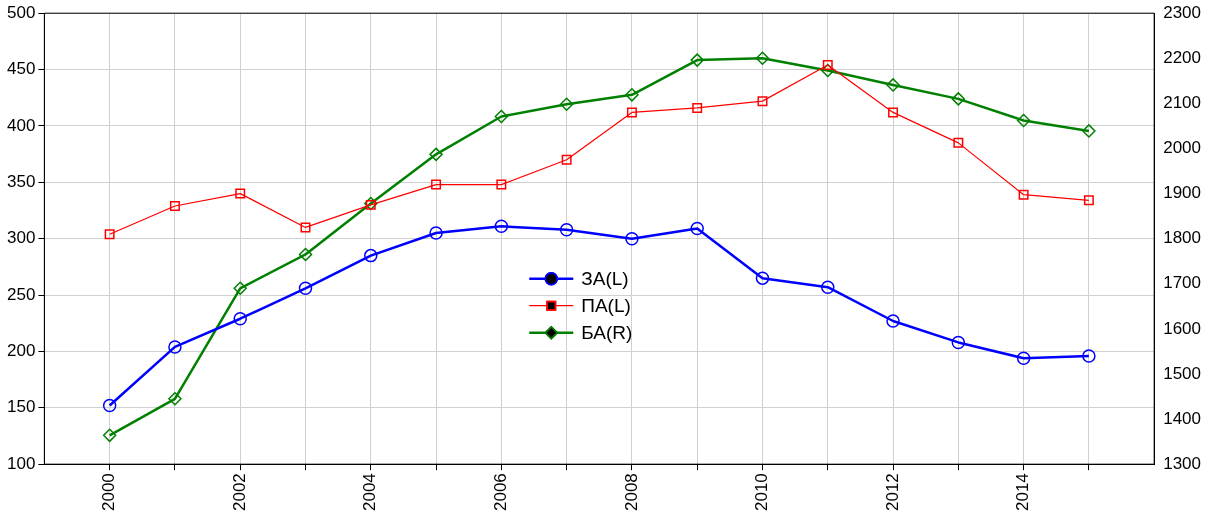  I want to click on y-tick-label: 400, so click(21, 125).